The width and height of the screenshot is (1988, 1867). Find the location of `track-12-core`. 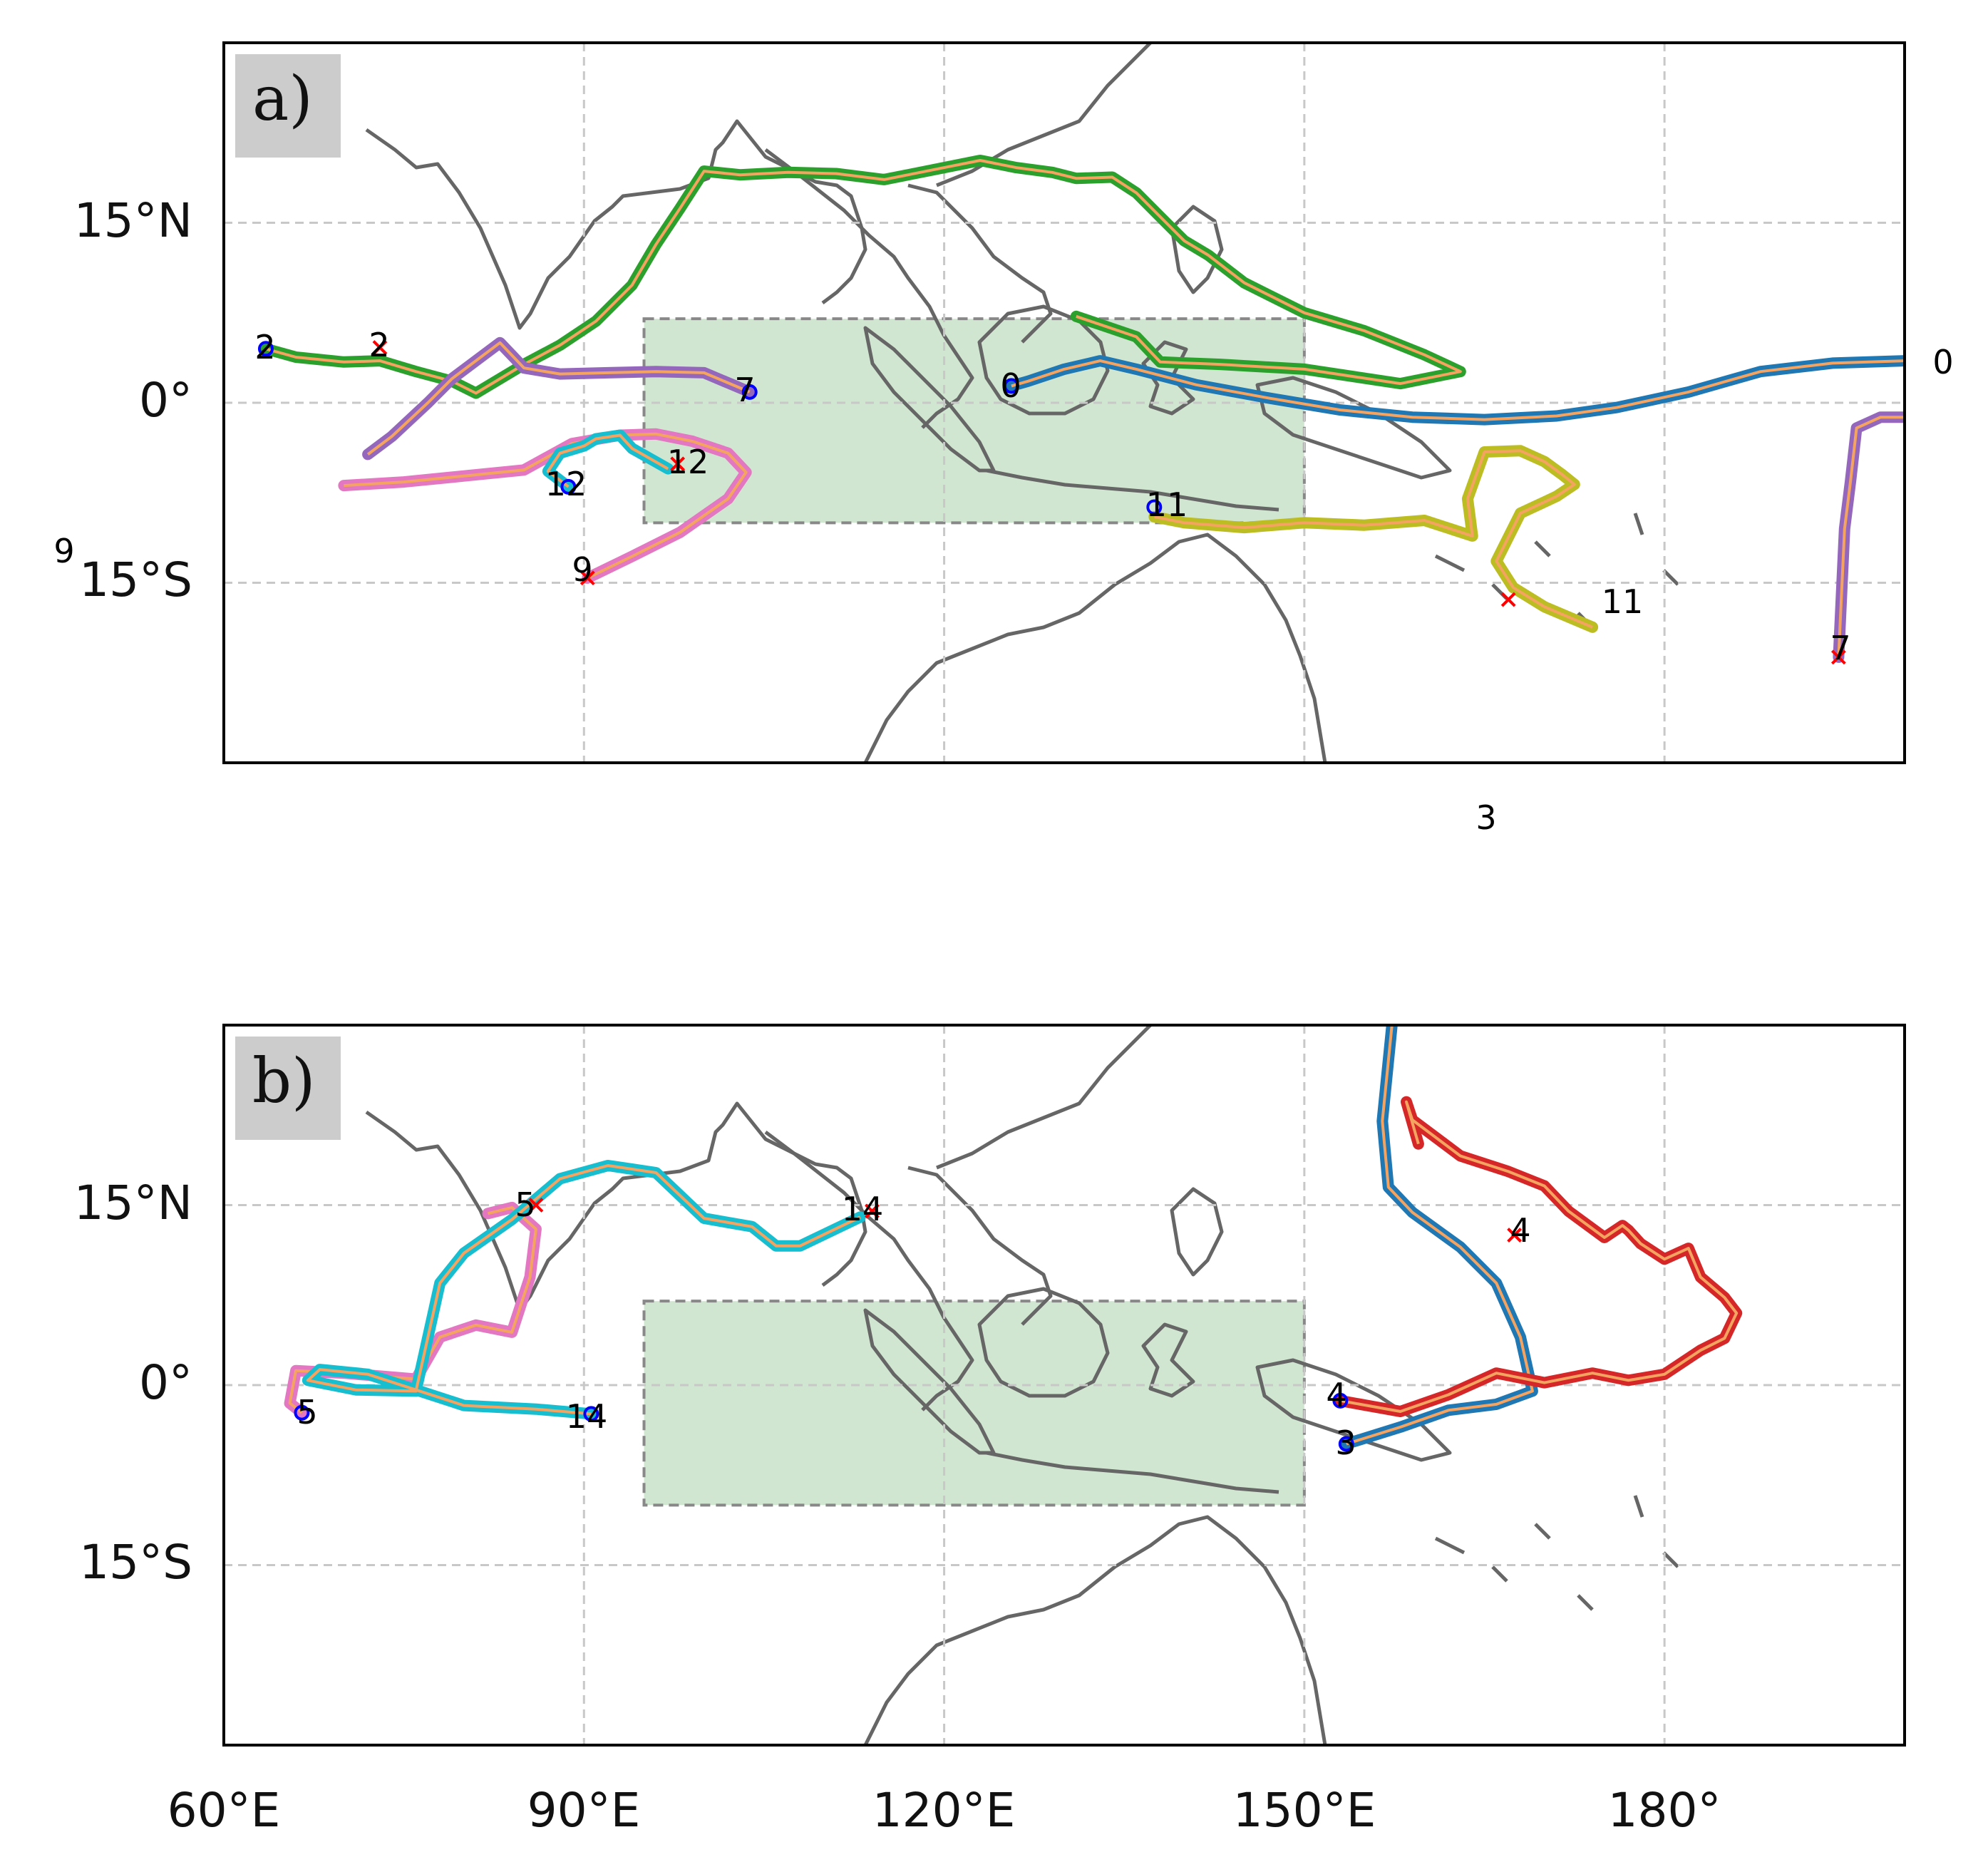

track-12-core is located at coordinates (607, 460).